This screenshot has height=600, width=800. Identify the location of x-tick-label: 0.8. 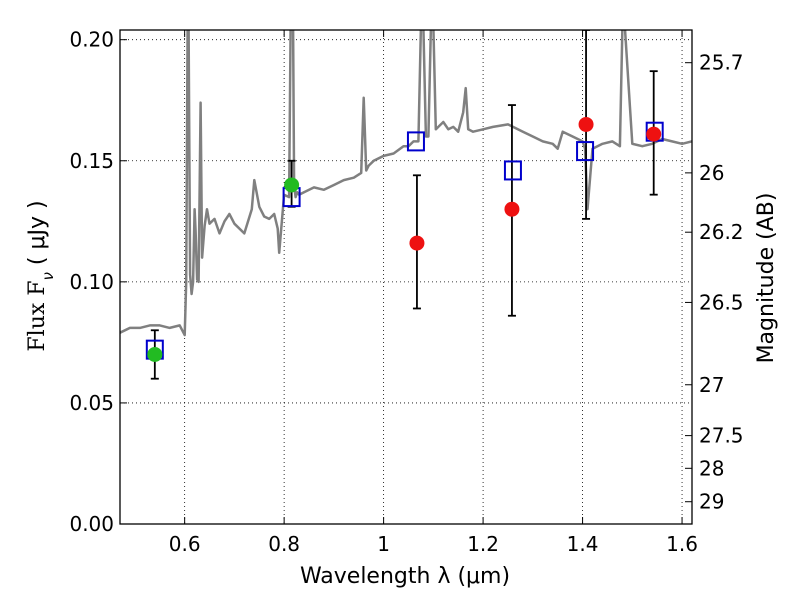
(284, 544).